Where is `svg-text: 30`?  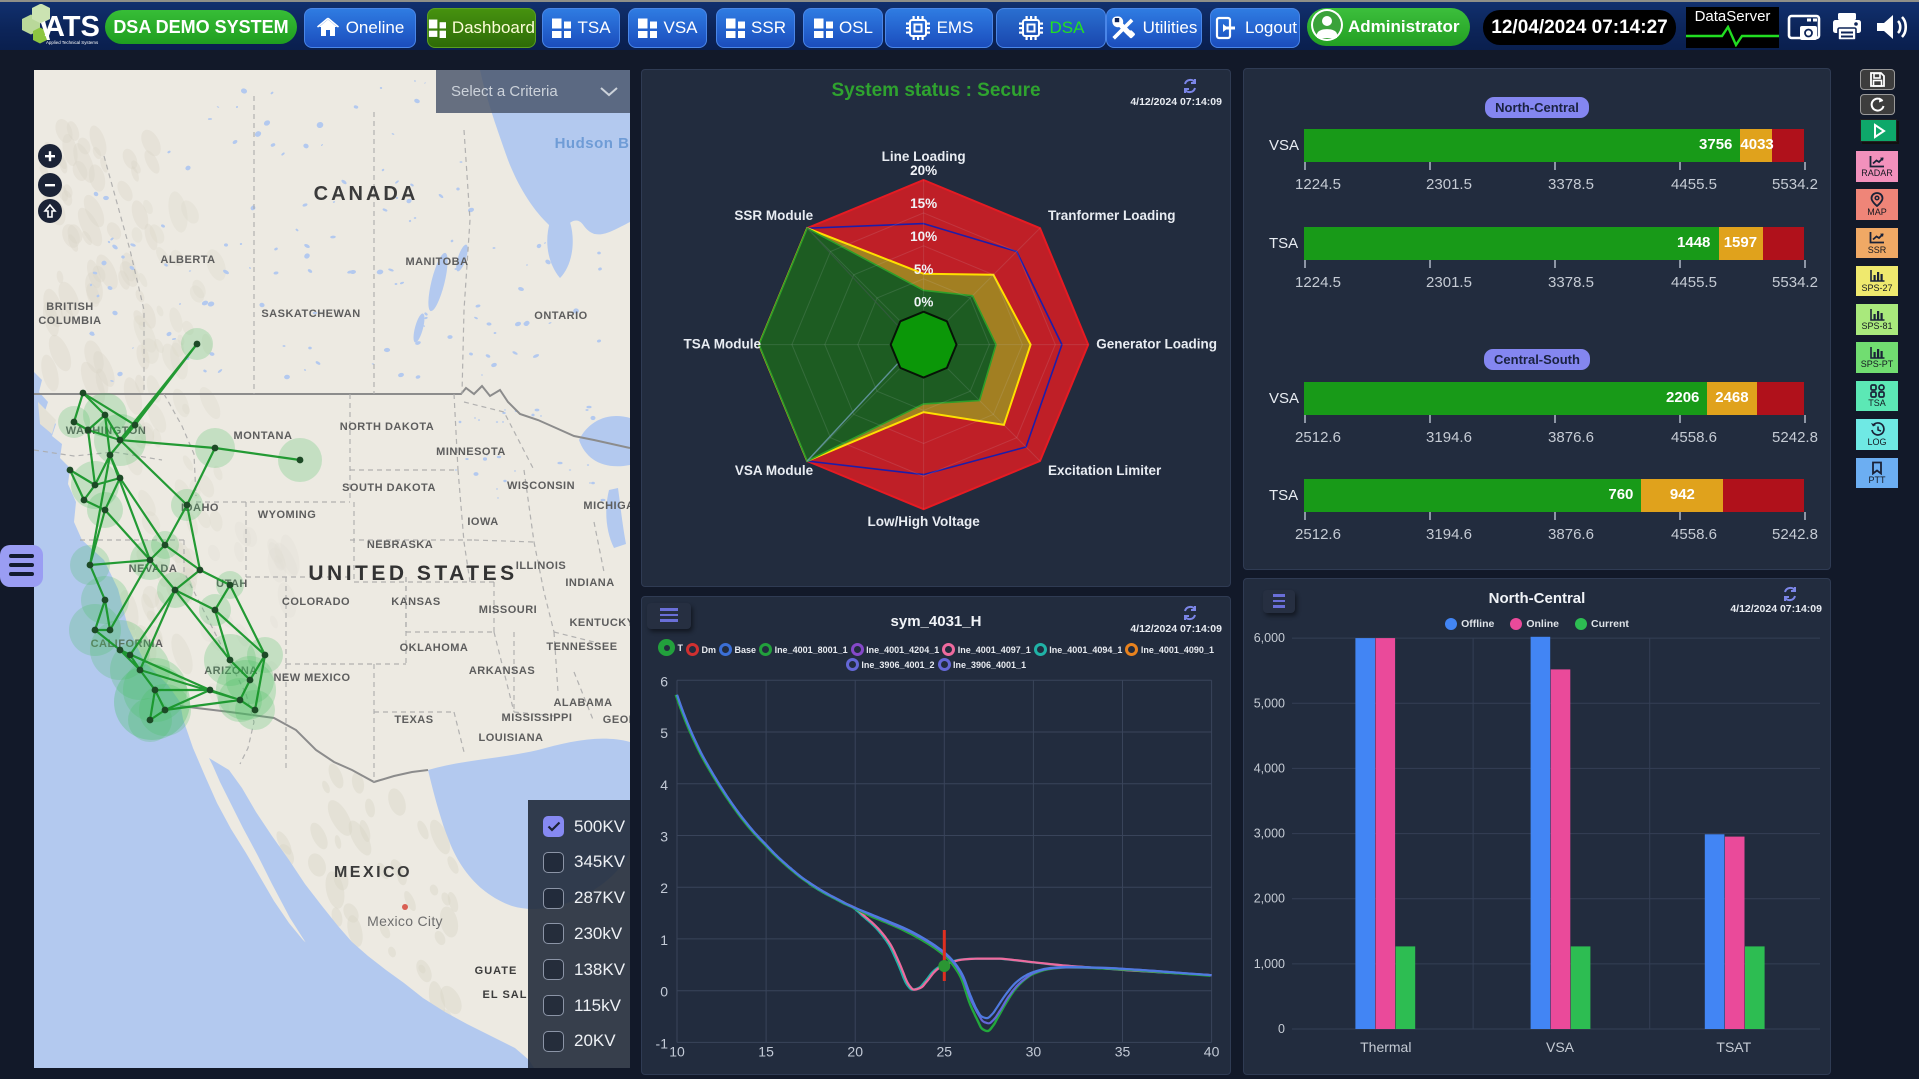 svg-text: 30 is located at coordinates (1034, 1051).